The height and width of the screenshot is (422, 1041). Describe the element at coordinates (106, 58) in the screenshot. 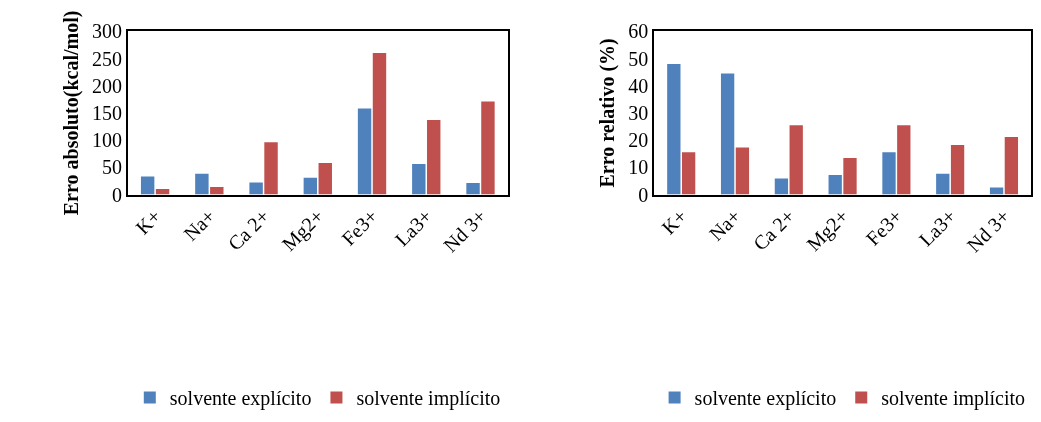

I see `y-tick-label: 250` at that location.